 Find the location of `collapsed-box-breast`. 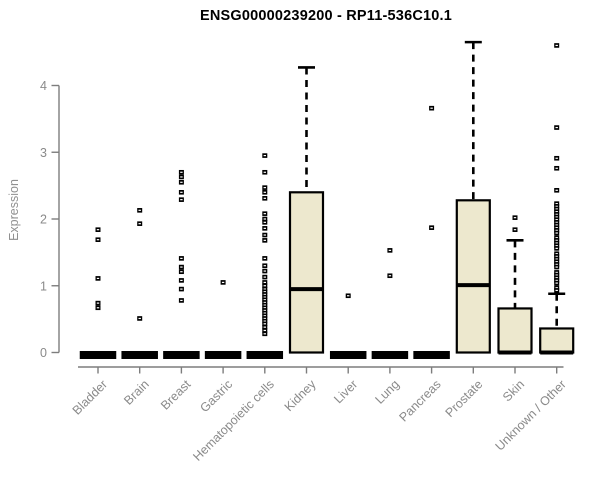

collapsed-box-breast is located at coordinates (181, 355).